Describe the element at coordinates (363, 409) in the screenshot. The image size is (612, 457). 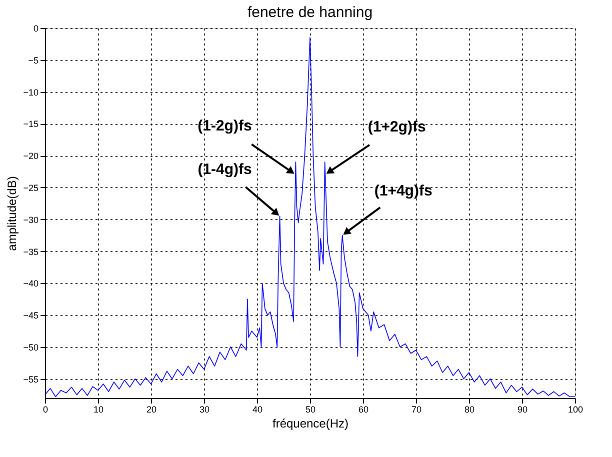
I see `x-tick-label: 60` at that location.